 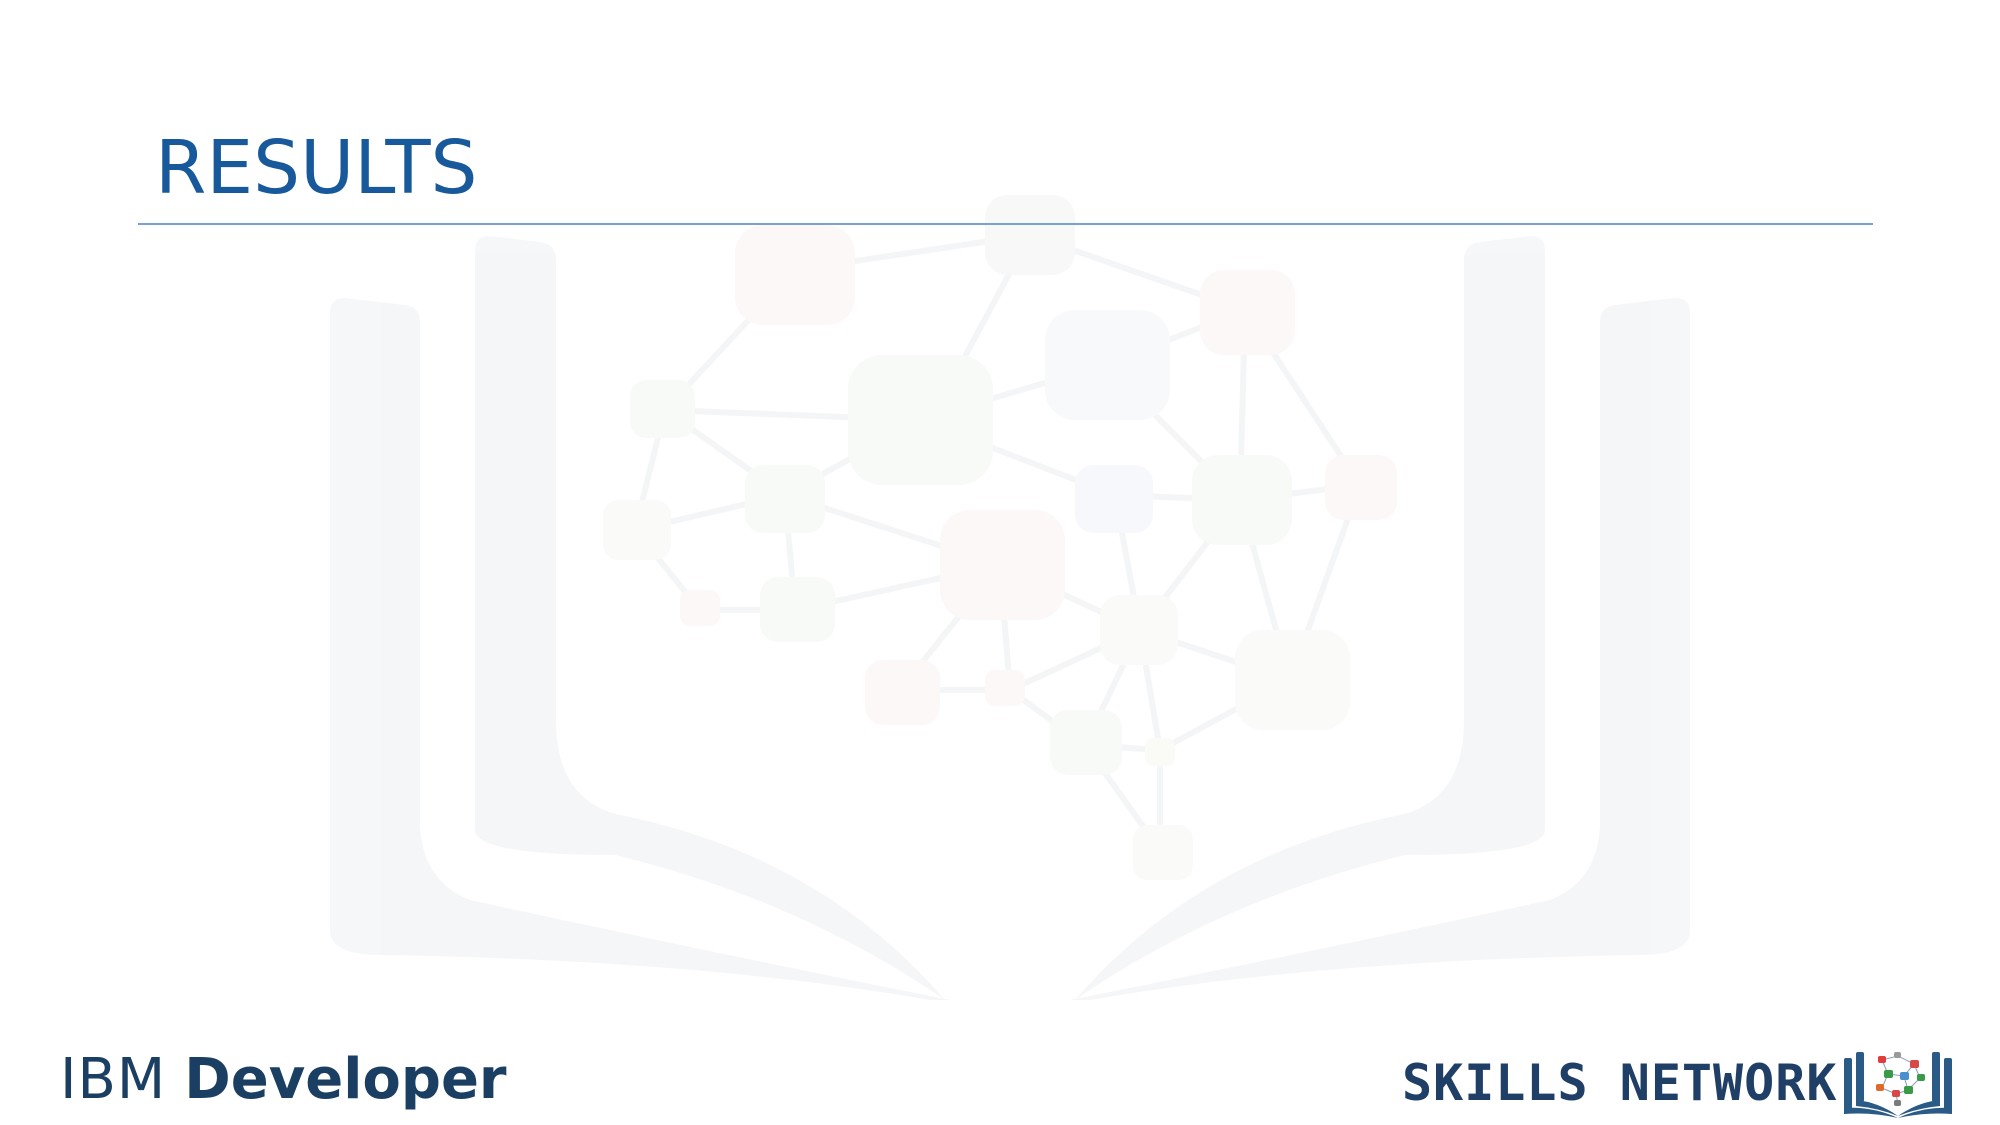 I want to click on skills-network-logo-text: SKILLS NETWORK, so click(x=1620, y=1083).